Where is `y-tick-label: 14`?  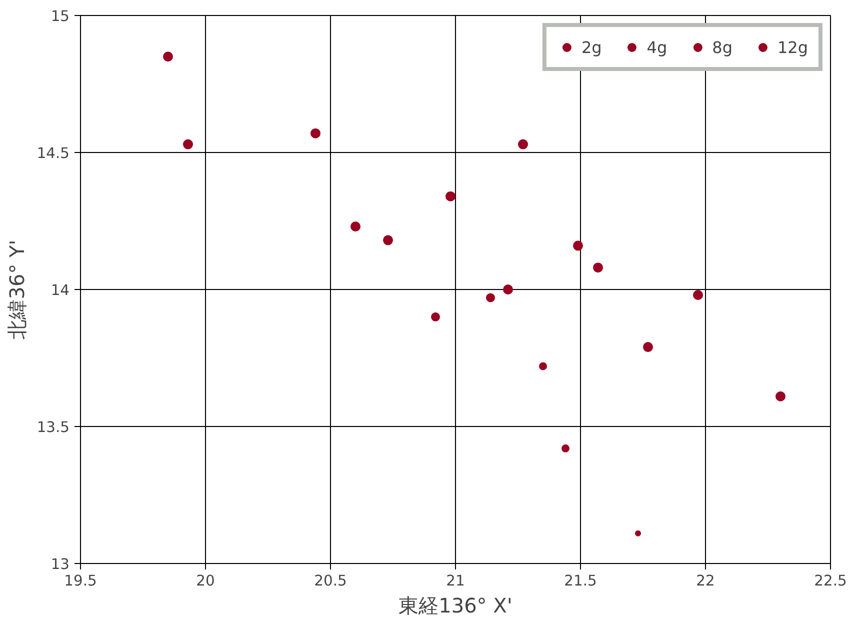
y-tick-label: 14 is located at coordinates (60, 290).